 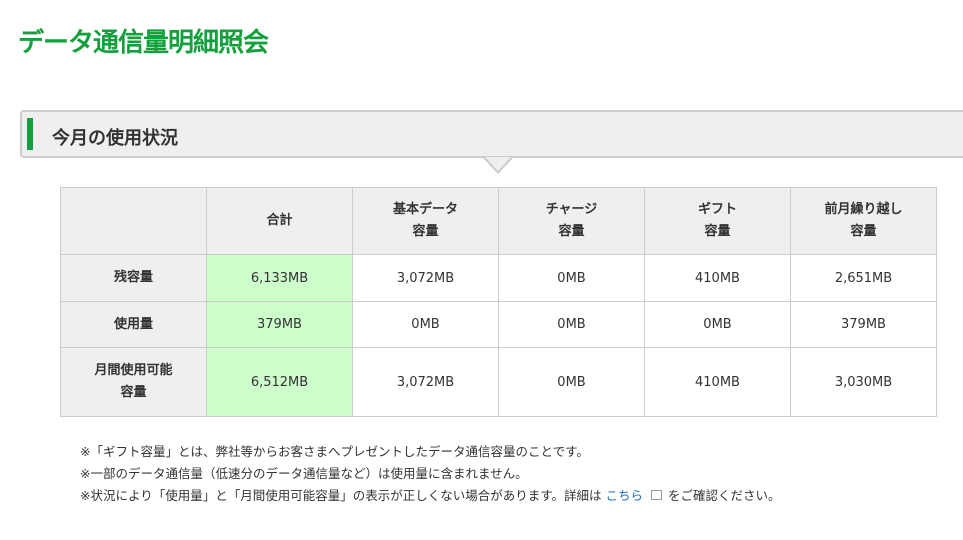 I want to click on corner-cell, so click(x=133, y=221).